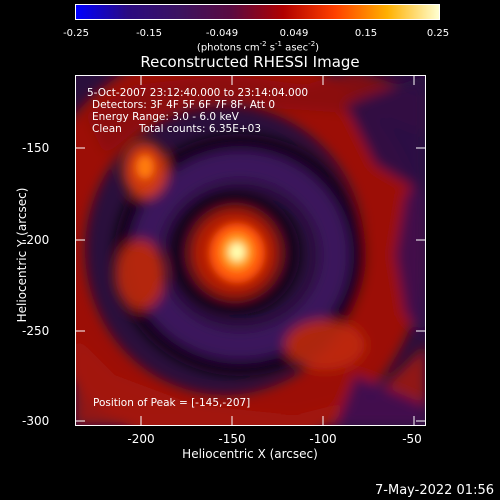  What do you see at coordinates (366, 33) in the screenshot?
I see `colorbar-tick: 0.15` at bounding box center [366, 33].